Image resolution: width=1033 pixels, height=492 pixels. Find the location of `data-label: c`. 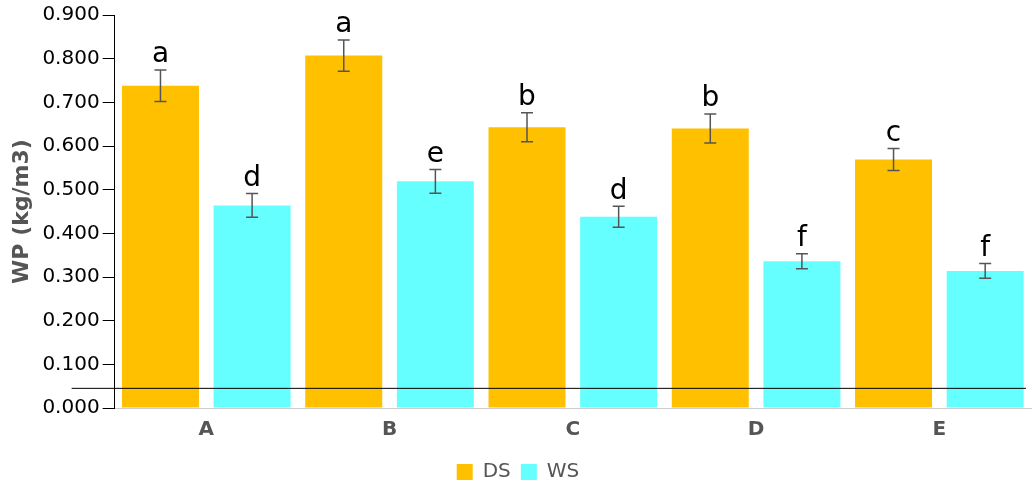

data-label: c is located at coordinates (893, 131).